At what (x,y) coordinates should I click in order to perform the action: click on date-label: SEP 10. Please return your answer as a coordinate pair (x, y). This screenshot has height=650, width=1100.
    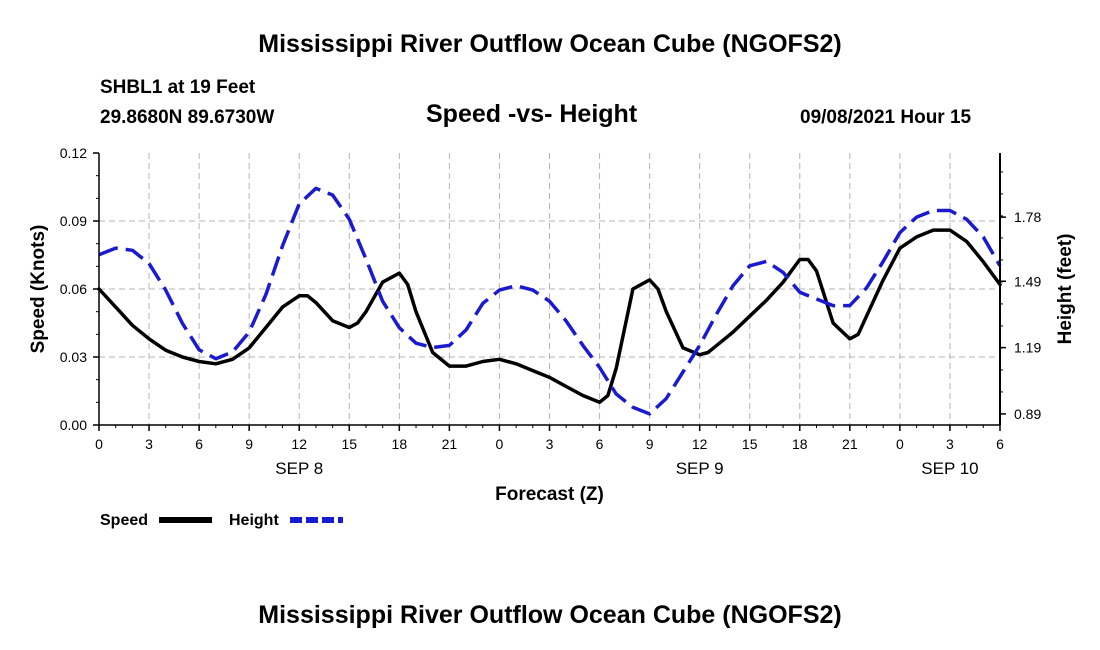
    Looking at the image, I should click on (949, 468).